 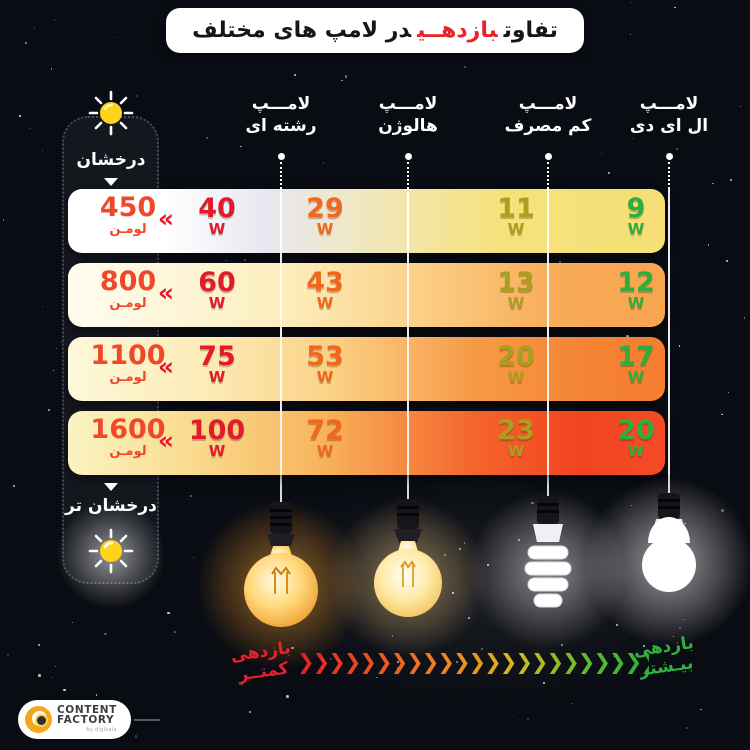 What do you see at coordinates (111, 113) in the screenshot?
I see `sun-icon` at bounding box center [111, 113].